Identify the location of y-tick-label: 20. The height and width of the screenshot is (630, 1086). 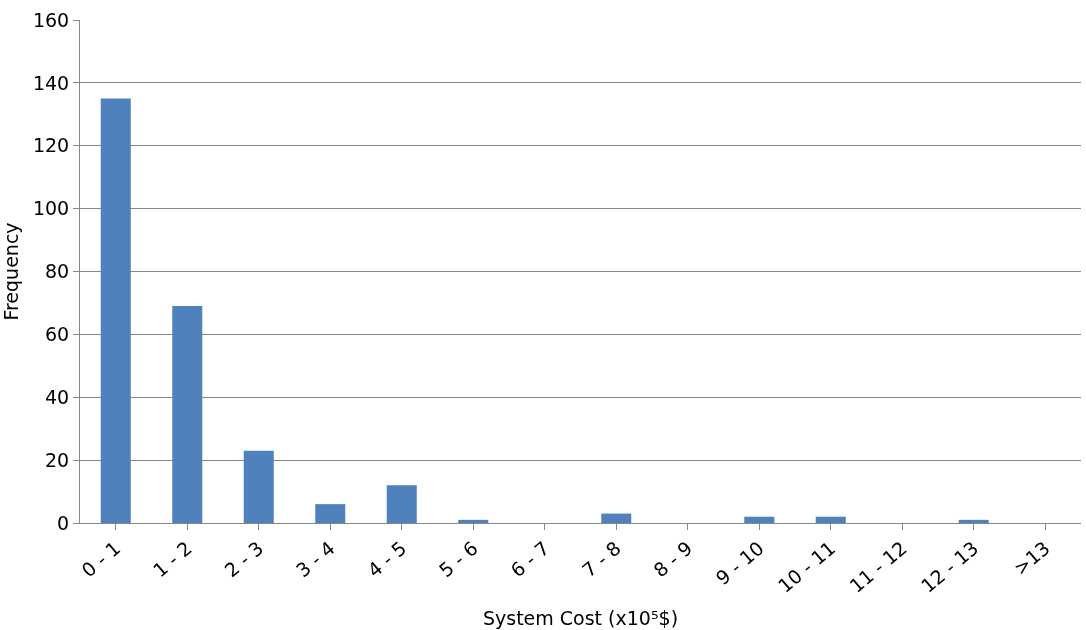
(57, 459).